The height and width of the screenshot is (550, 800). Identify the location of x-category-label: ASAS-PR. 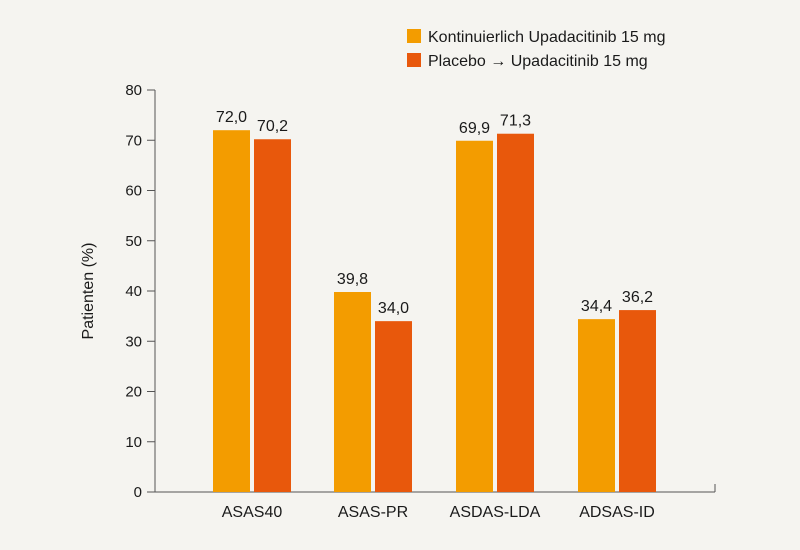
(373, 512).